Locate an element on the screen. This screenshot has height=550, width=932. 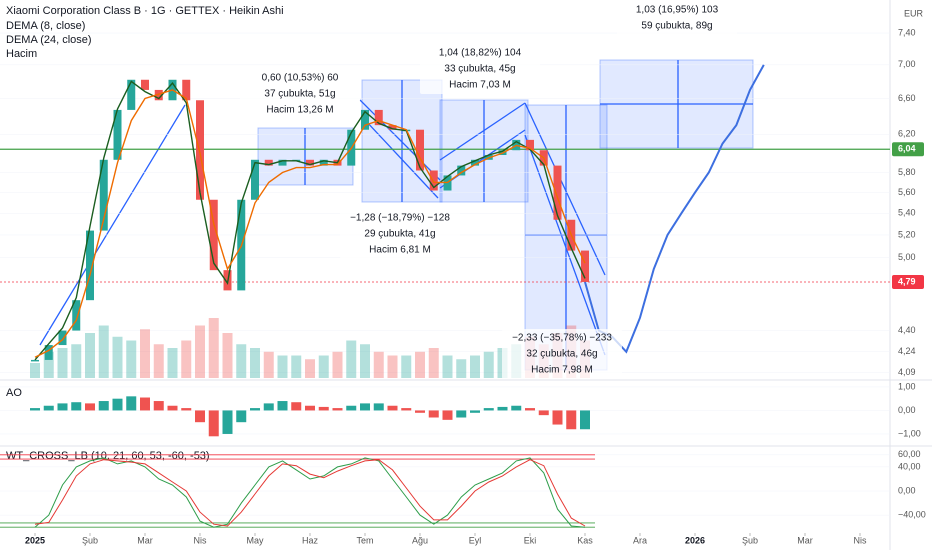
x-tick-label: Şub is located at coordinates (750, 540).